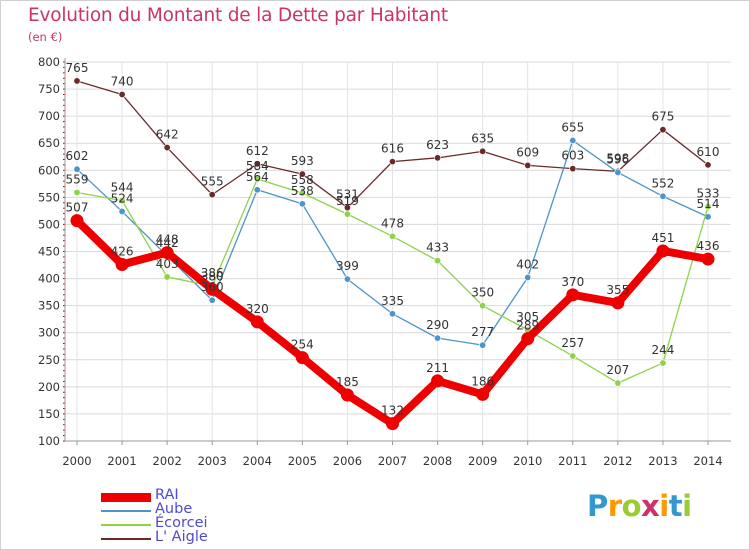 This screenshot has height=550, width=750. Describe the element at coordinates (49, 414) in the screenshot. I see `y-tick-label: 150` at that location.